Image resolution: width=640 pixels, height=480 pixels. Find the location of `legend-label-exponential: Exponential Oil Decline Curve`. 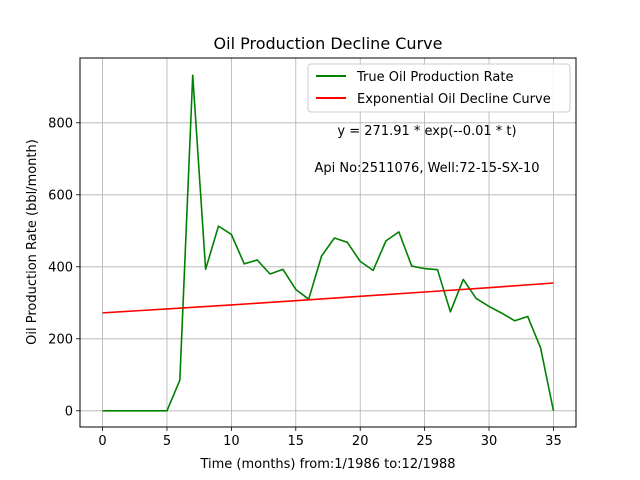

legend-label-exponential: Exponential Oil Decline Curve is located at coordinates (454, 99).